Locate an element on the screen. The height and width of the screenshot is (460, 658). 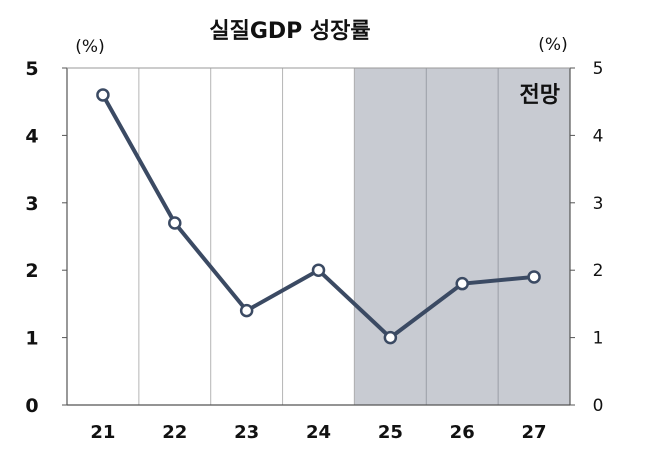
x-tick-label: 24 is located at coordinates (318, 432).